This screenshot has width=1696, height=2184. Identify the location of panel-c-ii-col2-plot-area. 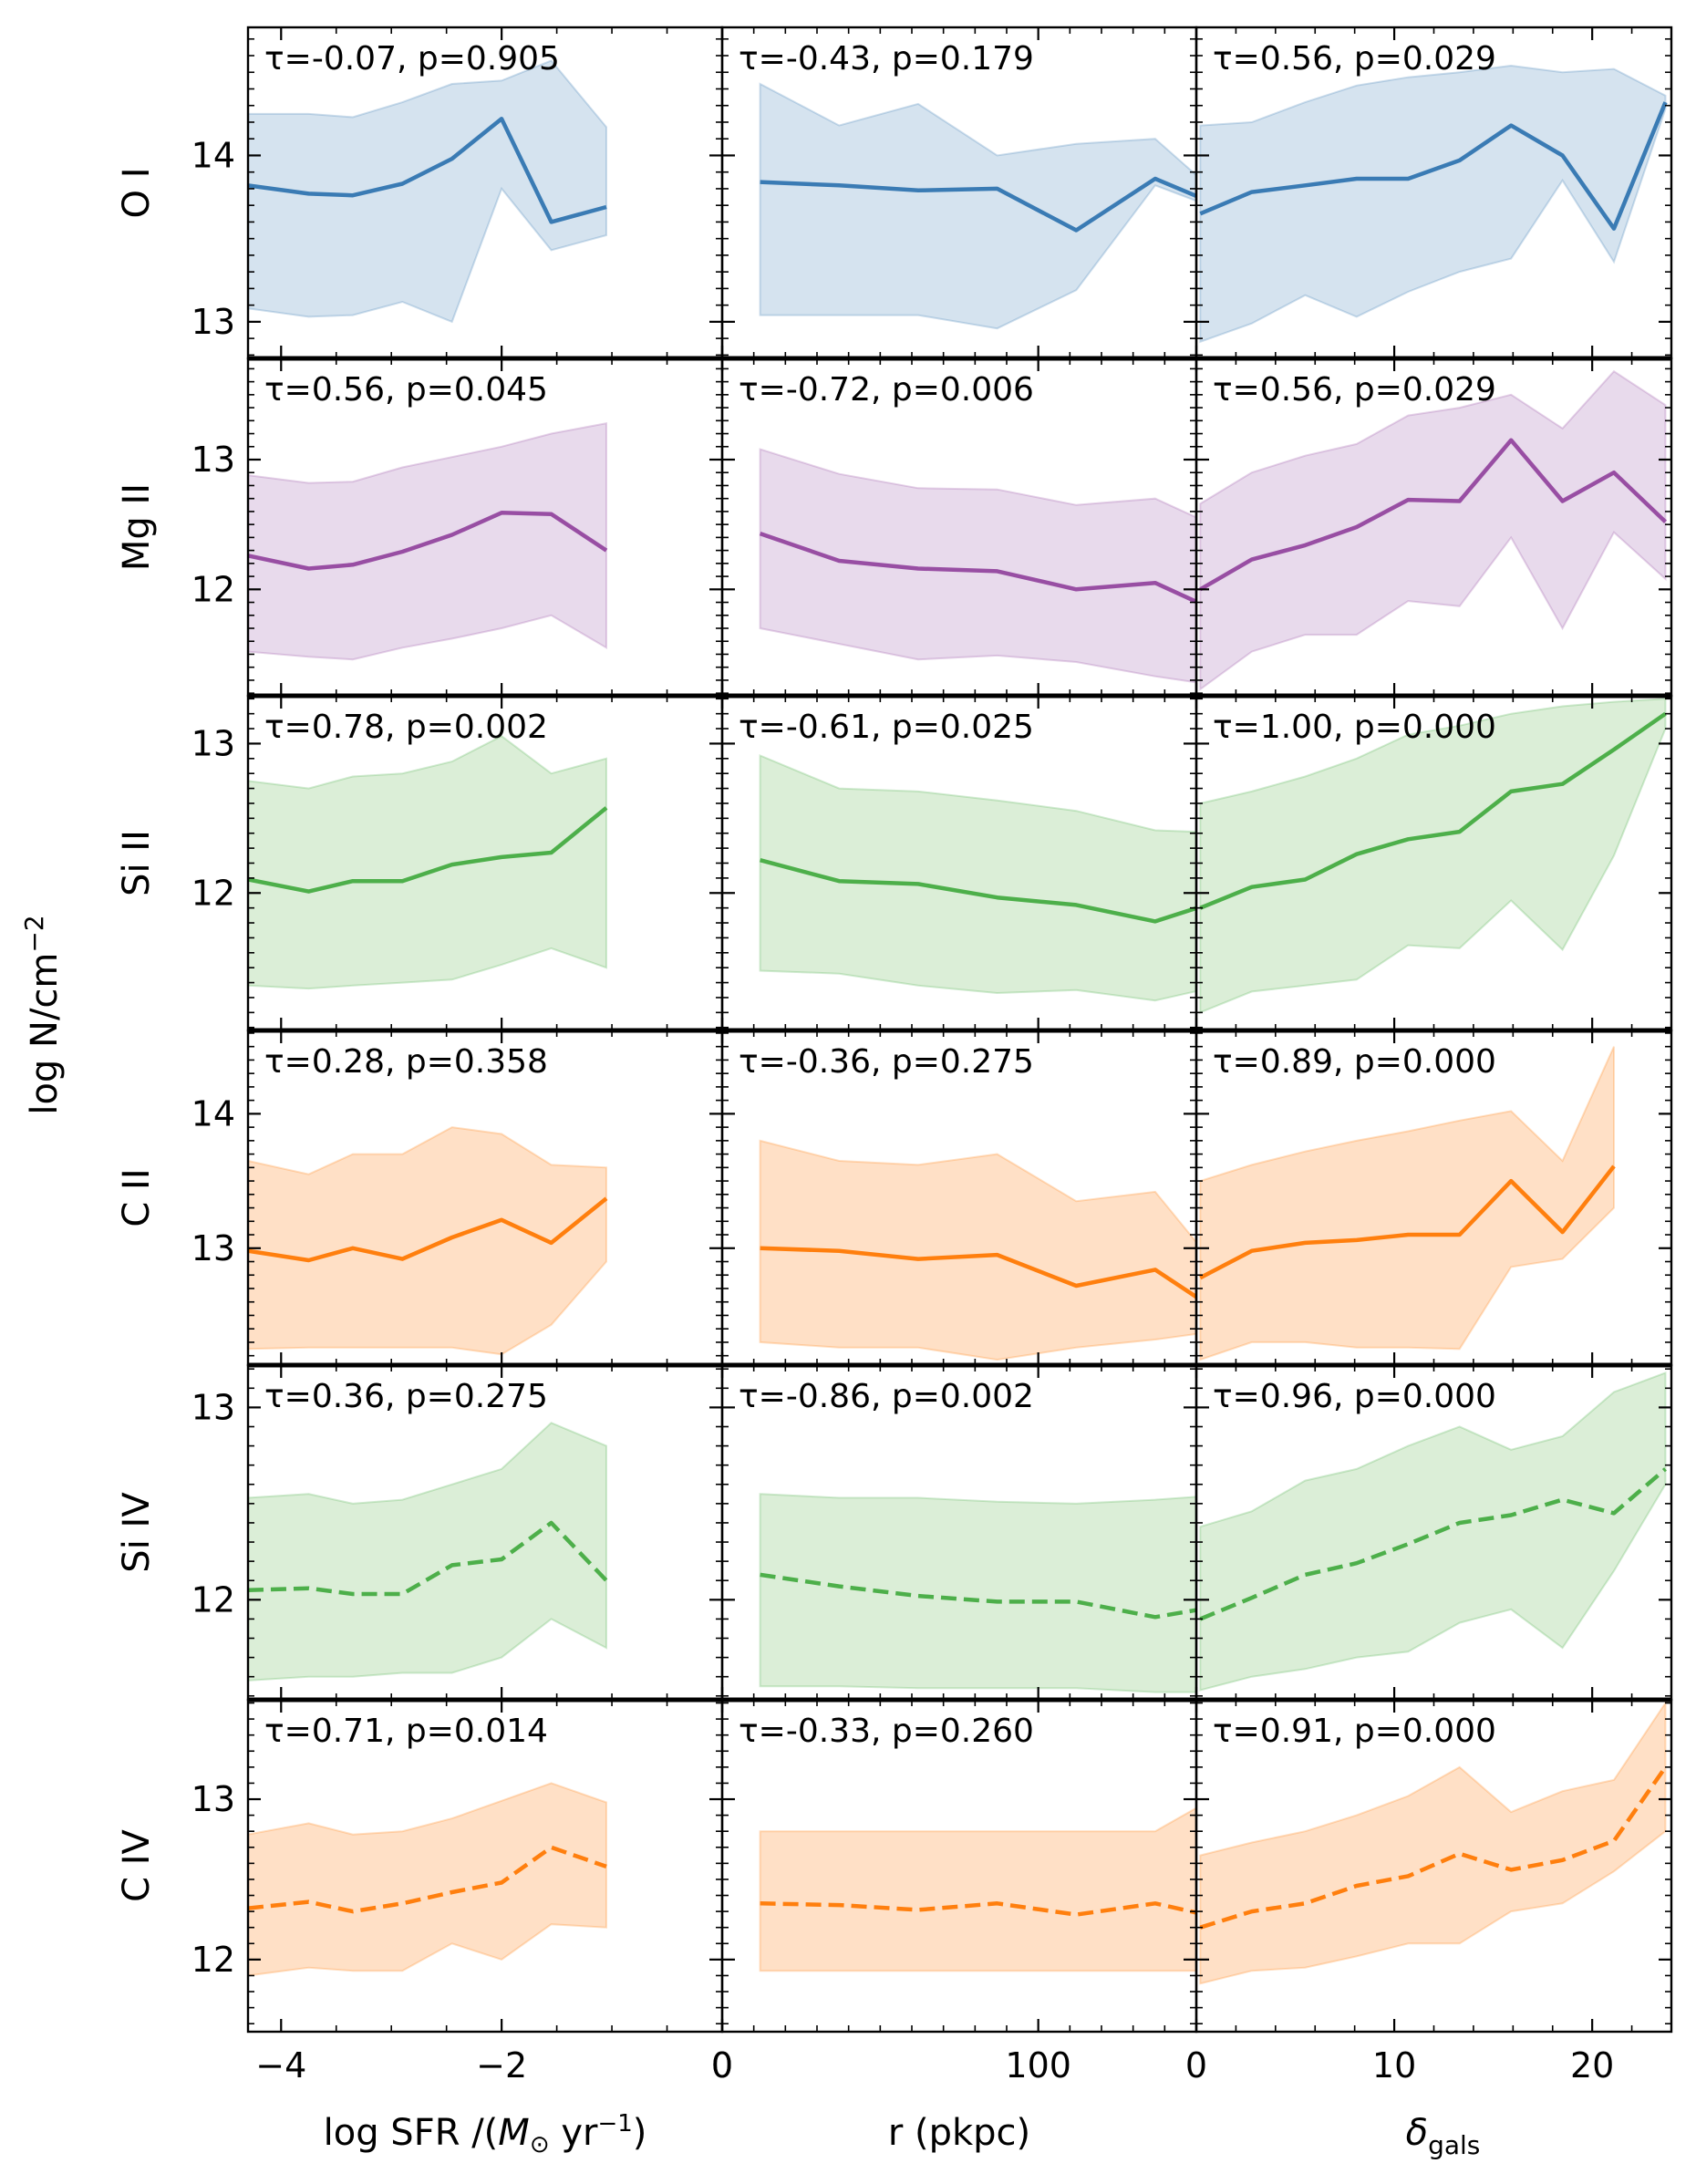
(977, 1250).